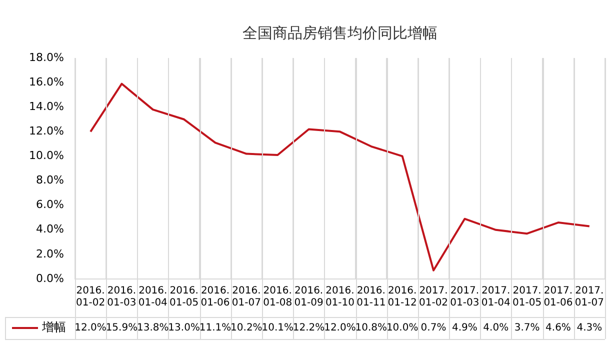  Describe the element at coordinates (589, 297) in the screenshot. I see `x-tick-label: 2017.01-07` at that location.